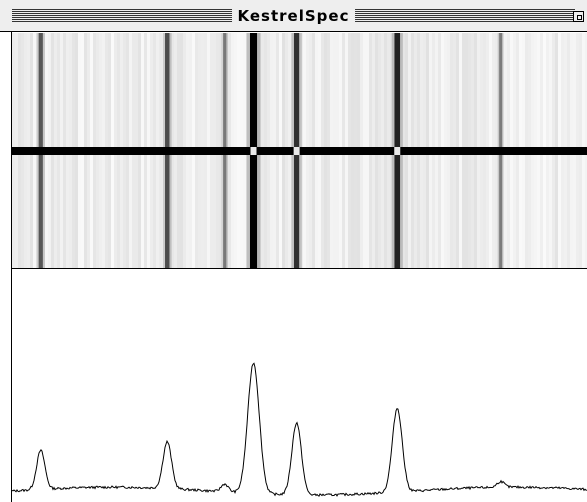 The height and width of the screenshot is (502, 587). What do you see at coordinates (299, 268) in the screenshot?
I see `panel-divider` at bounding box center [299, 268].